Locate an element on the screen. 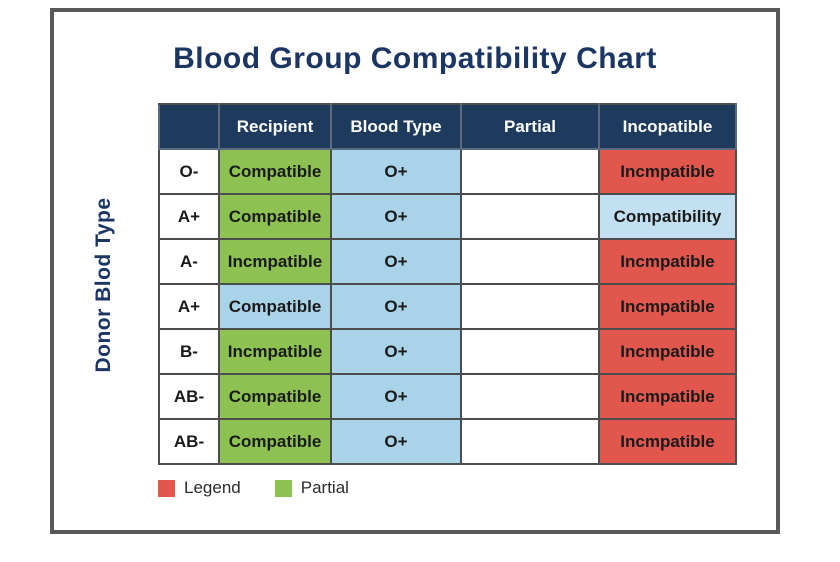 The width and height of the screenshot is (840, 562). legend-red-swatch-icon is located at coordinates (166, 488).